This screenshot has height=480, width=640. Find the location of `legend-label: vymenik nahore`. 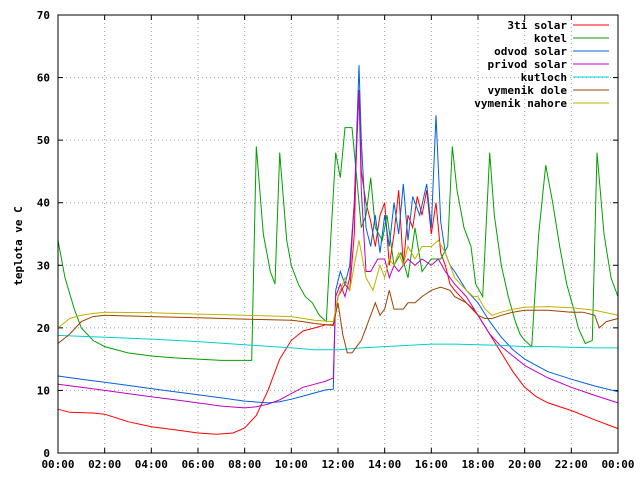

legend-label: vymenik nahore is located at coordinates (520, 103).